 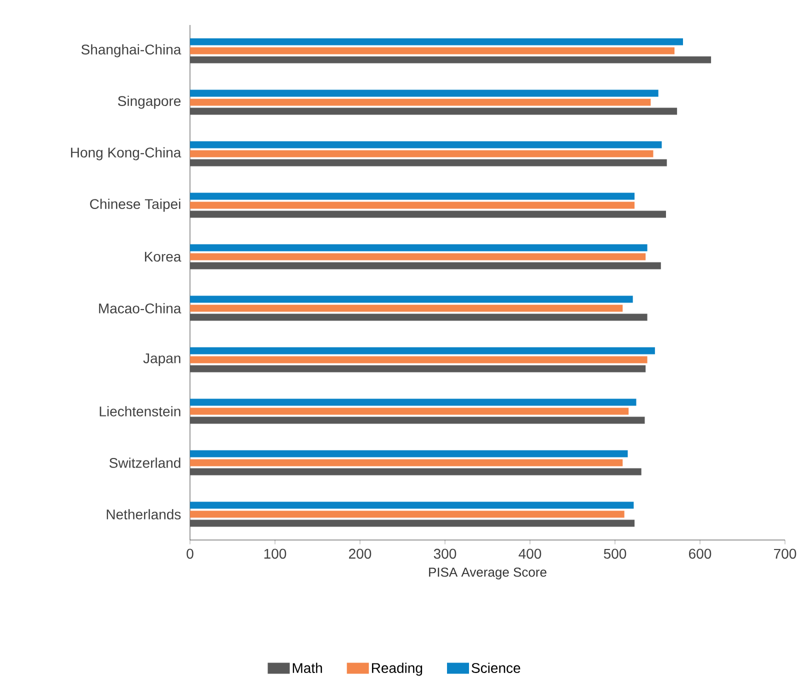 I want to click on y-tick-label: Liechtenstein, so click(x=140, y=411).